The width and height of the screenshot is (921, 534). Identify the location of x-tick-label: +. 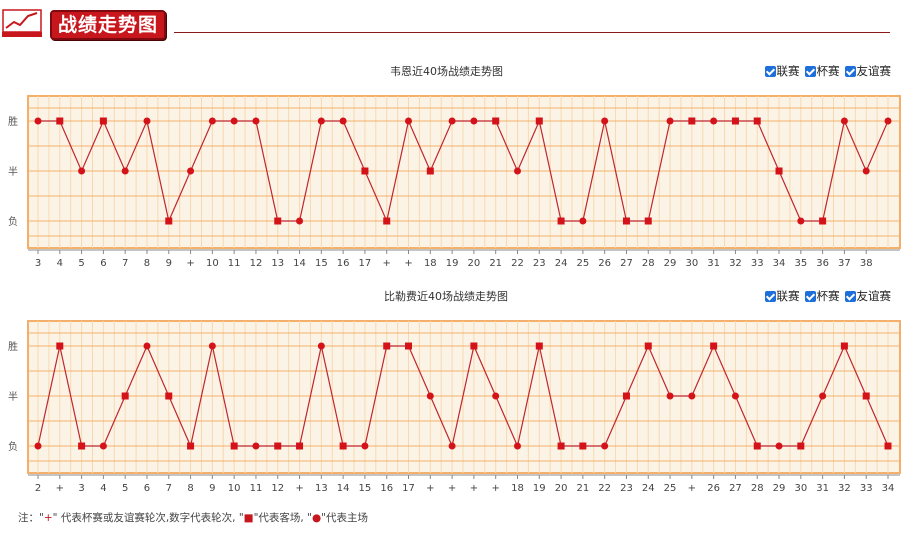
(190, 263).